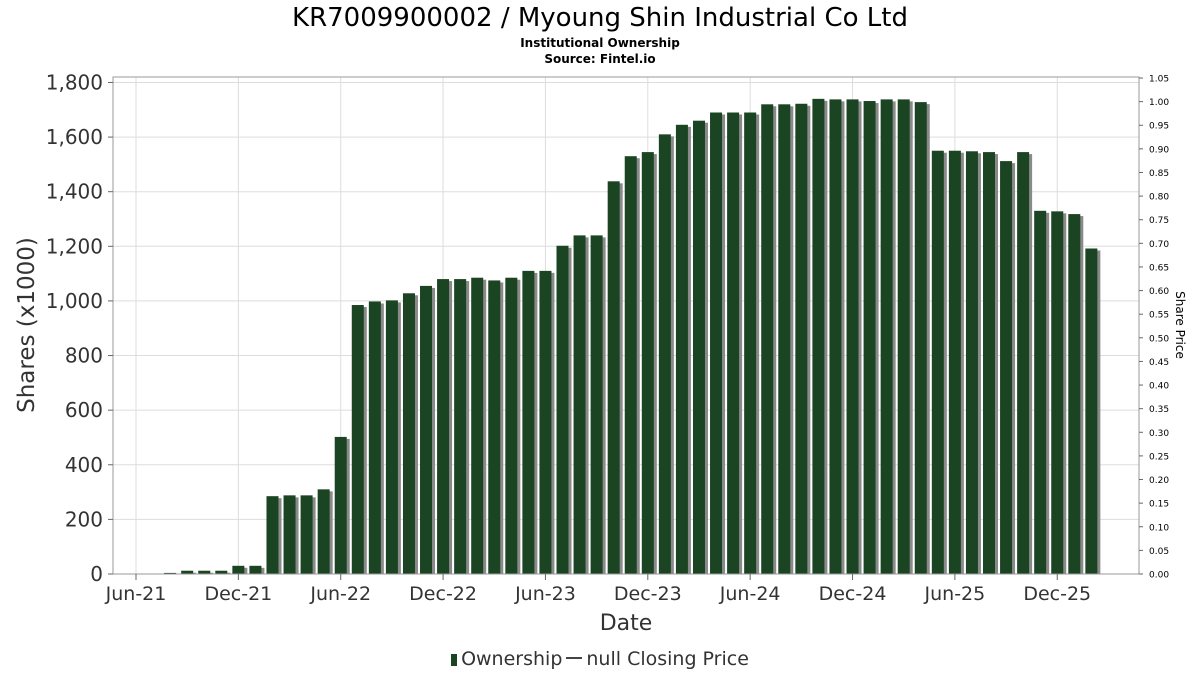 The width and height of the screenshot is (1200, 675). Describe the element at coordinates (74, 246) in the screenshot. I see `y-tick-label: 1,200` at that location.